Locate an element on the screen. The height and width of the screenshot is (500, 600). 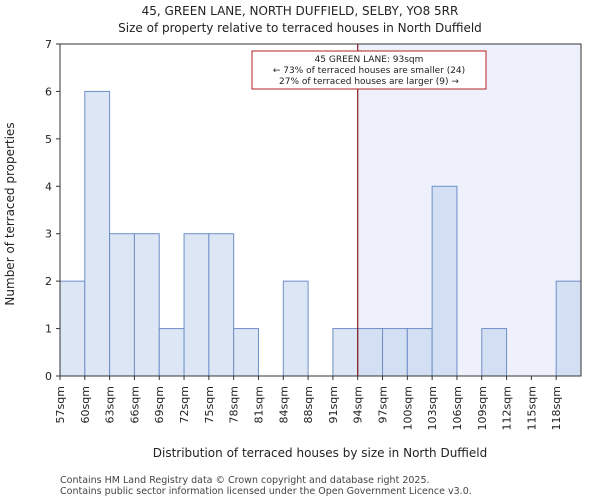
x-tick-label: 115sqm is located at coordinates (531, 408).